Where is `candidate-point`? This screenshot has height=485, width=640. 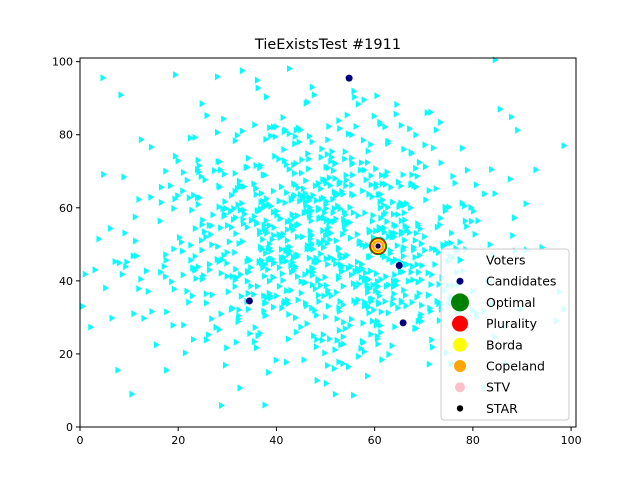 candidate-point is located at coordinates (378, 246).